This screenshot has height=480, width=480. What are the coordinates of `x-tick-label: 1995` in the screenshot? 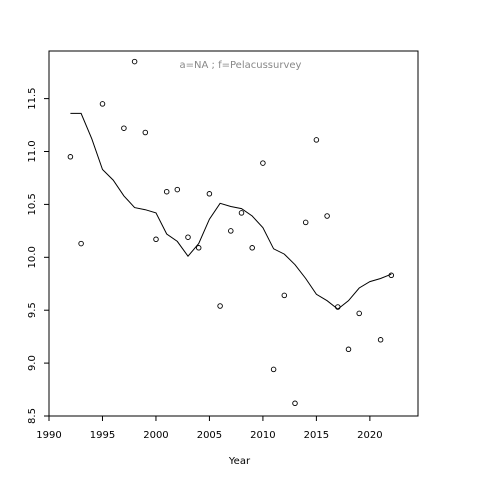 It's located at (102, 435).